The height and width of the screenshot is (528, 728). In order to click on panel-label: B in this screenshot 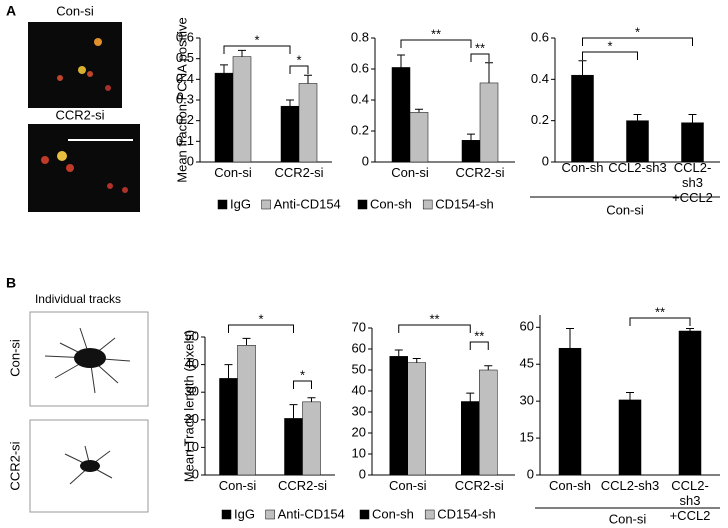, I will do `click(11, 283)`.